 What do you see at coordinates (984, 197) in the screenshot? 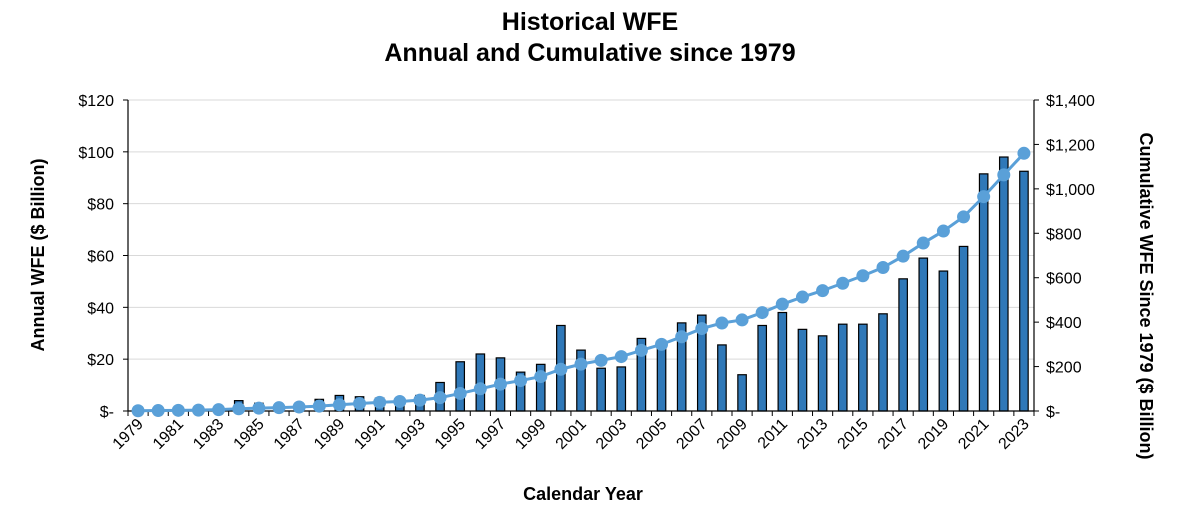
I see `cumulative-point-2021` at bounding box center [984, 197].